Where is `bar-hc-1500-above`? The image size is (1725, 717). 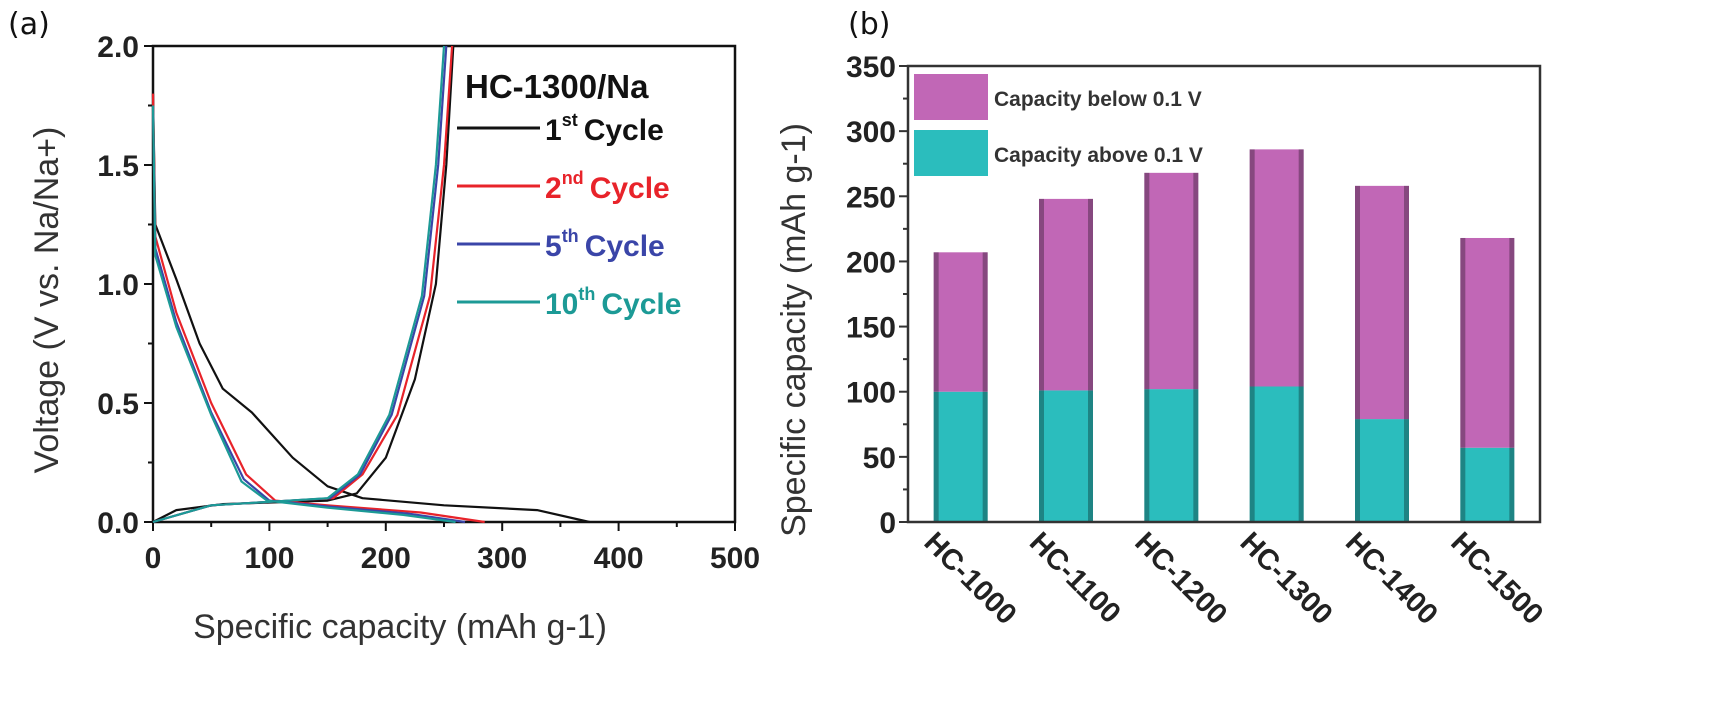 bar-hc-1500-above is located at coordinates (1487, 484).